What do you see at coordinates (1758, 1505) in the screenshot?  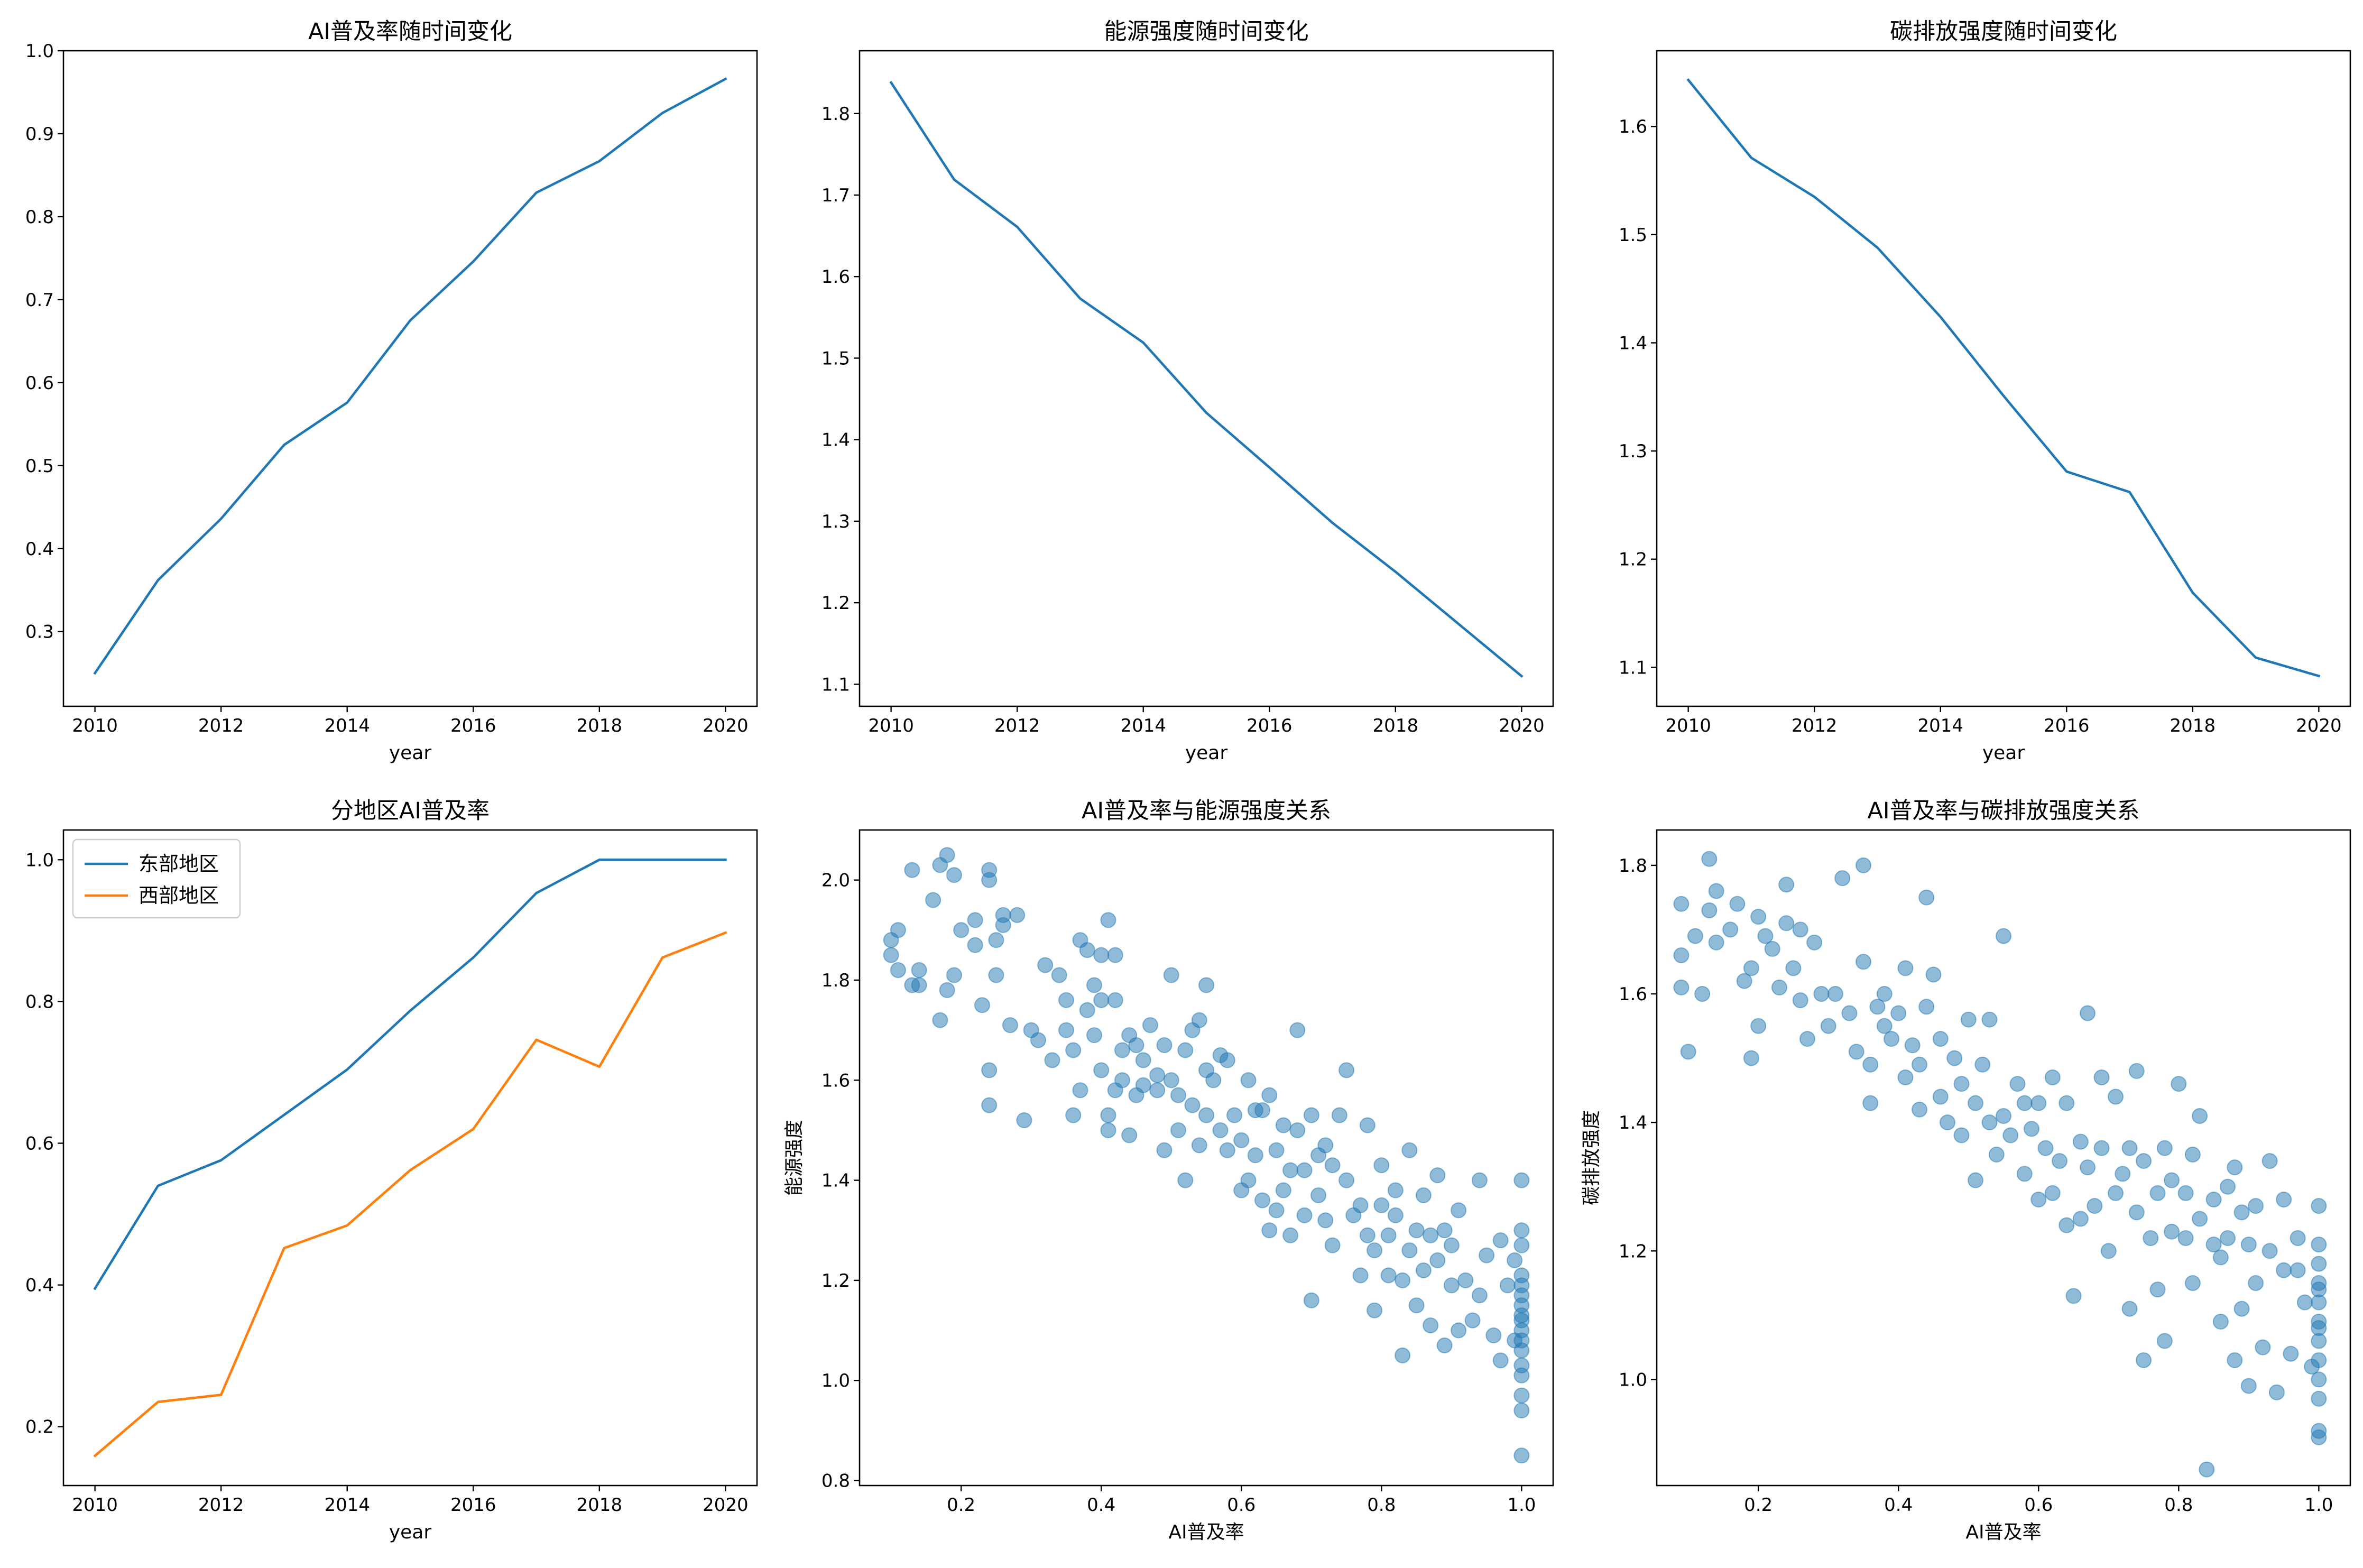 I see `x-tick-label: 0.2` at bounding box center [1758, 1505].